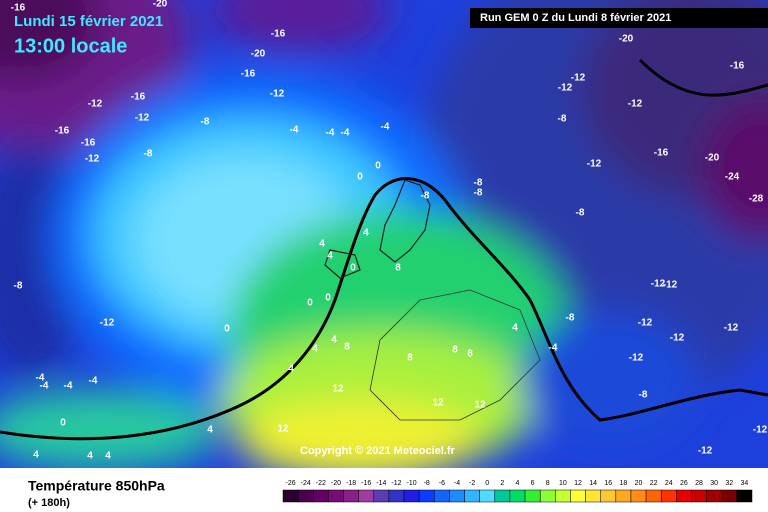 The width and height of the screenshot is (768, 512). I want to click on scale-label: 12, so click(578, 483).